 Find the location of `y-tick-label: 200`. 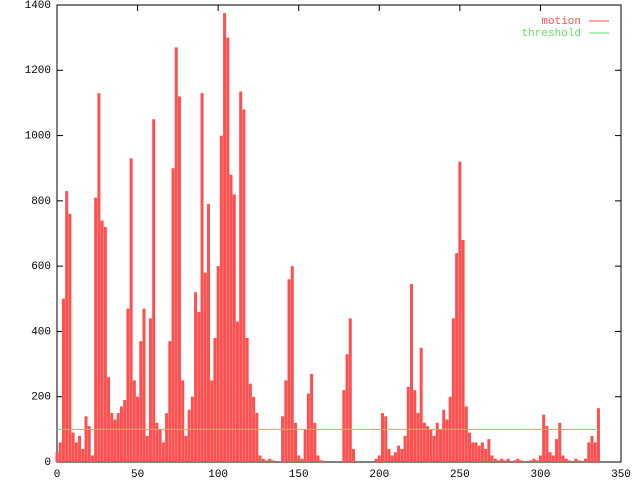

y-tick-label: 200 is located at coordinates (41, 398).